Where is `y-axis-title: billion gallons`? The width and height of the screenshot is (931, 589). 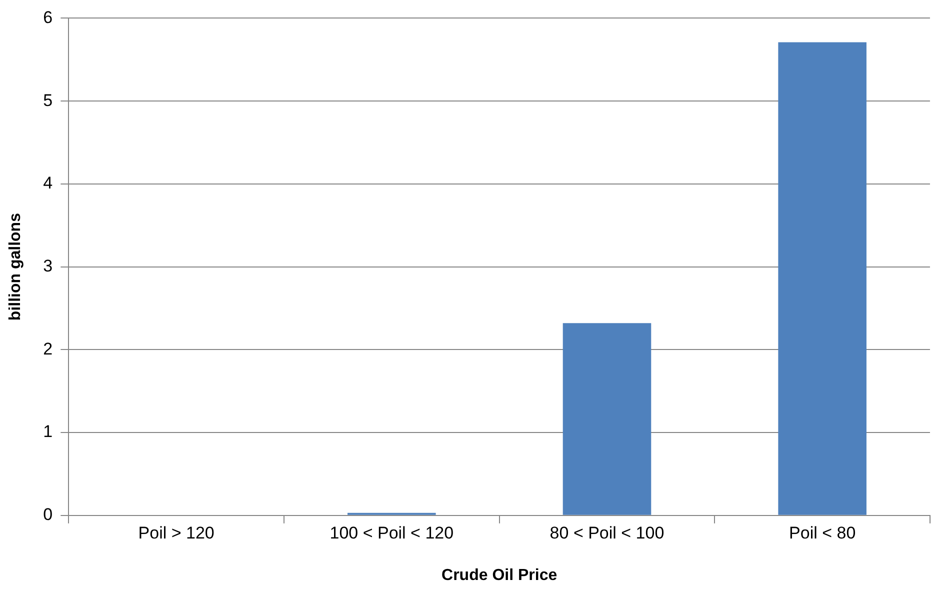 y-axis-title: billion gallons is located at coordinates (15, 266).